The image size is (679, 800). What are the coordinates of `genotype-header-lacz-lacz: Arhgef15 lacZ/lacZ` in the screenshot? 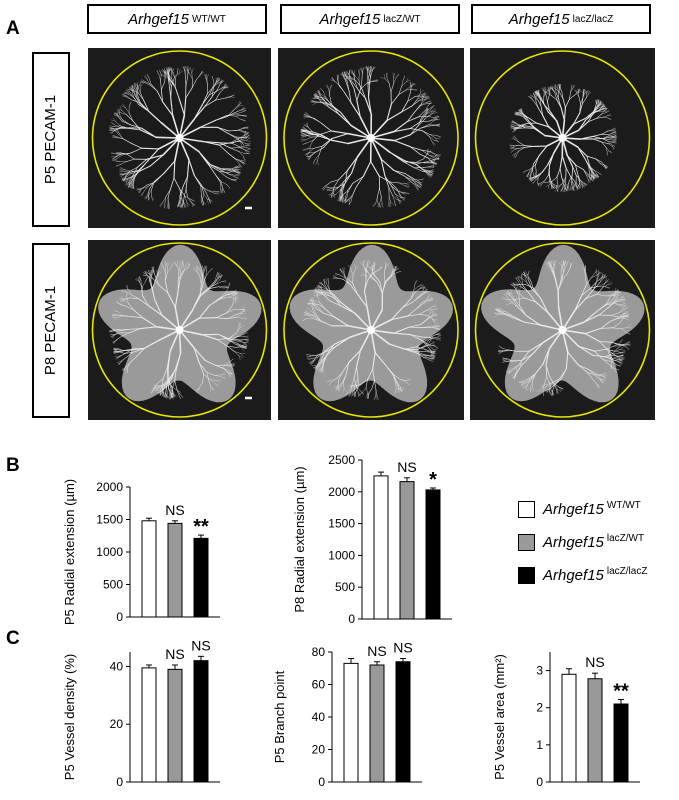 It's located at (561, 19).